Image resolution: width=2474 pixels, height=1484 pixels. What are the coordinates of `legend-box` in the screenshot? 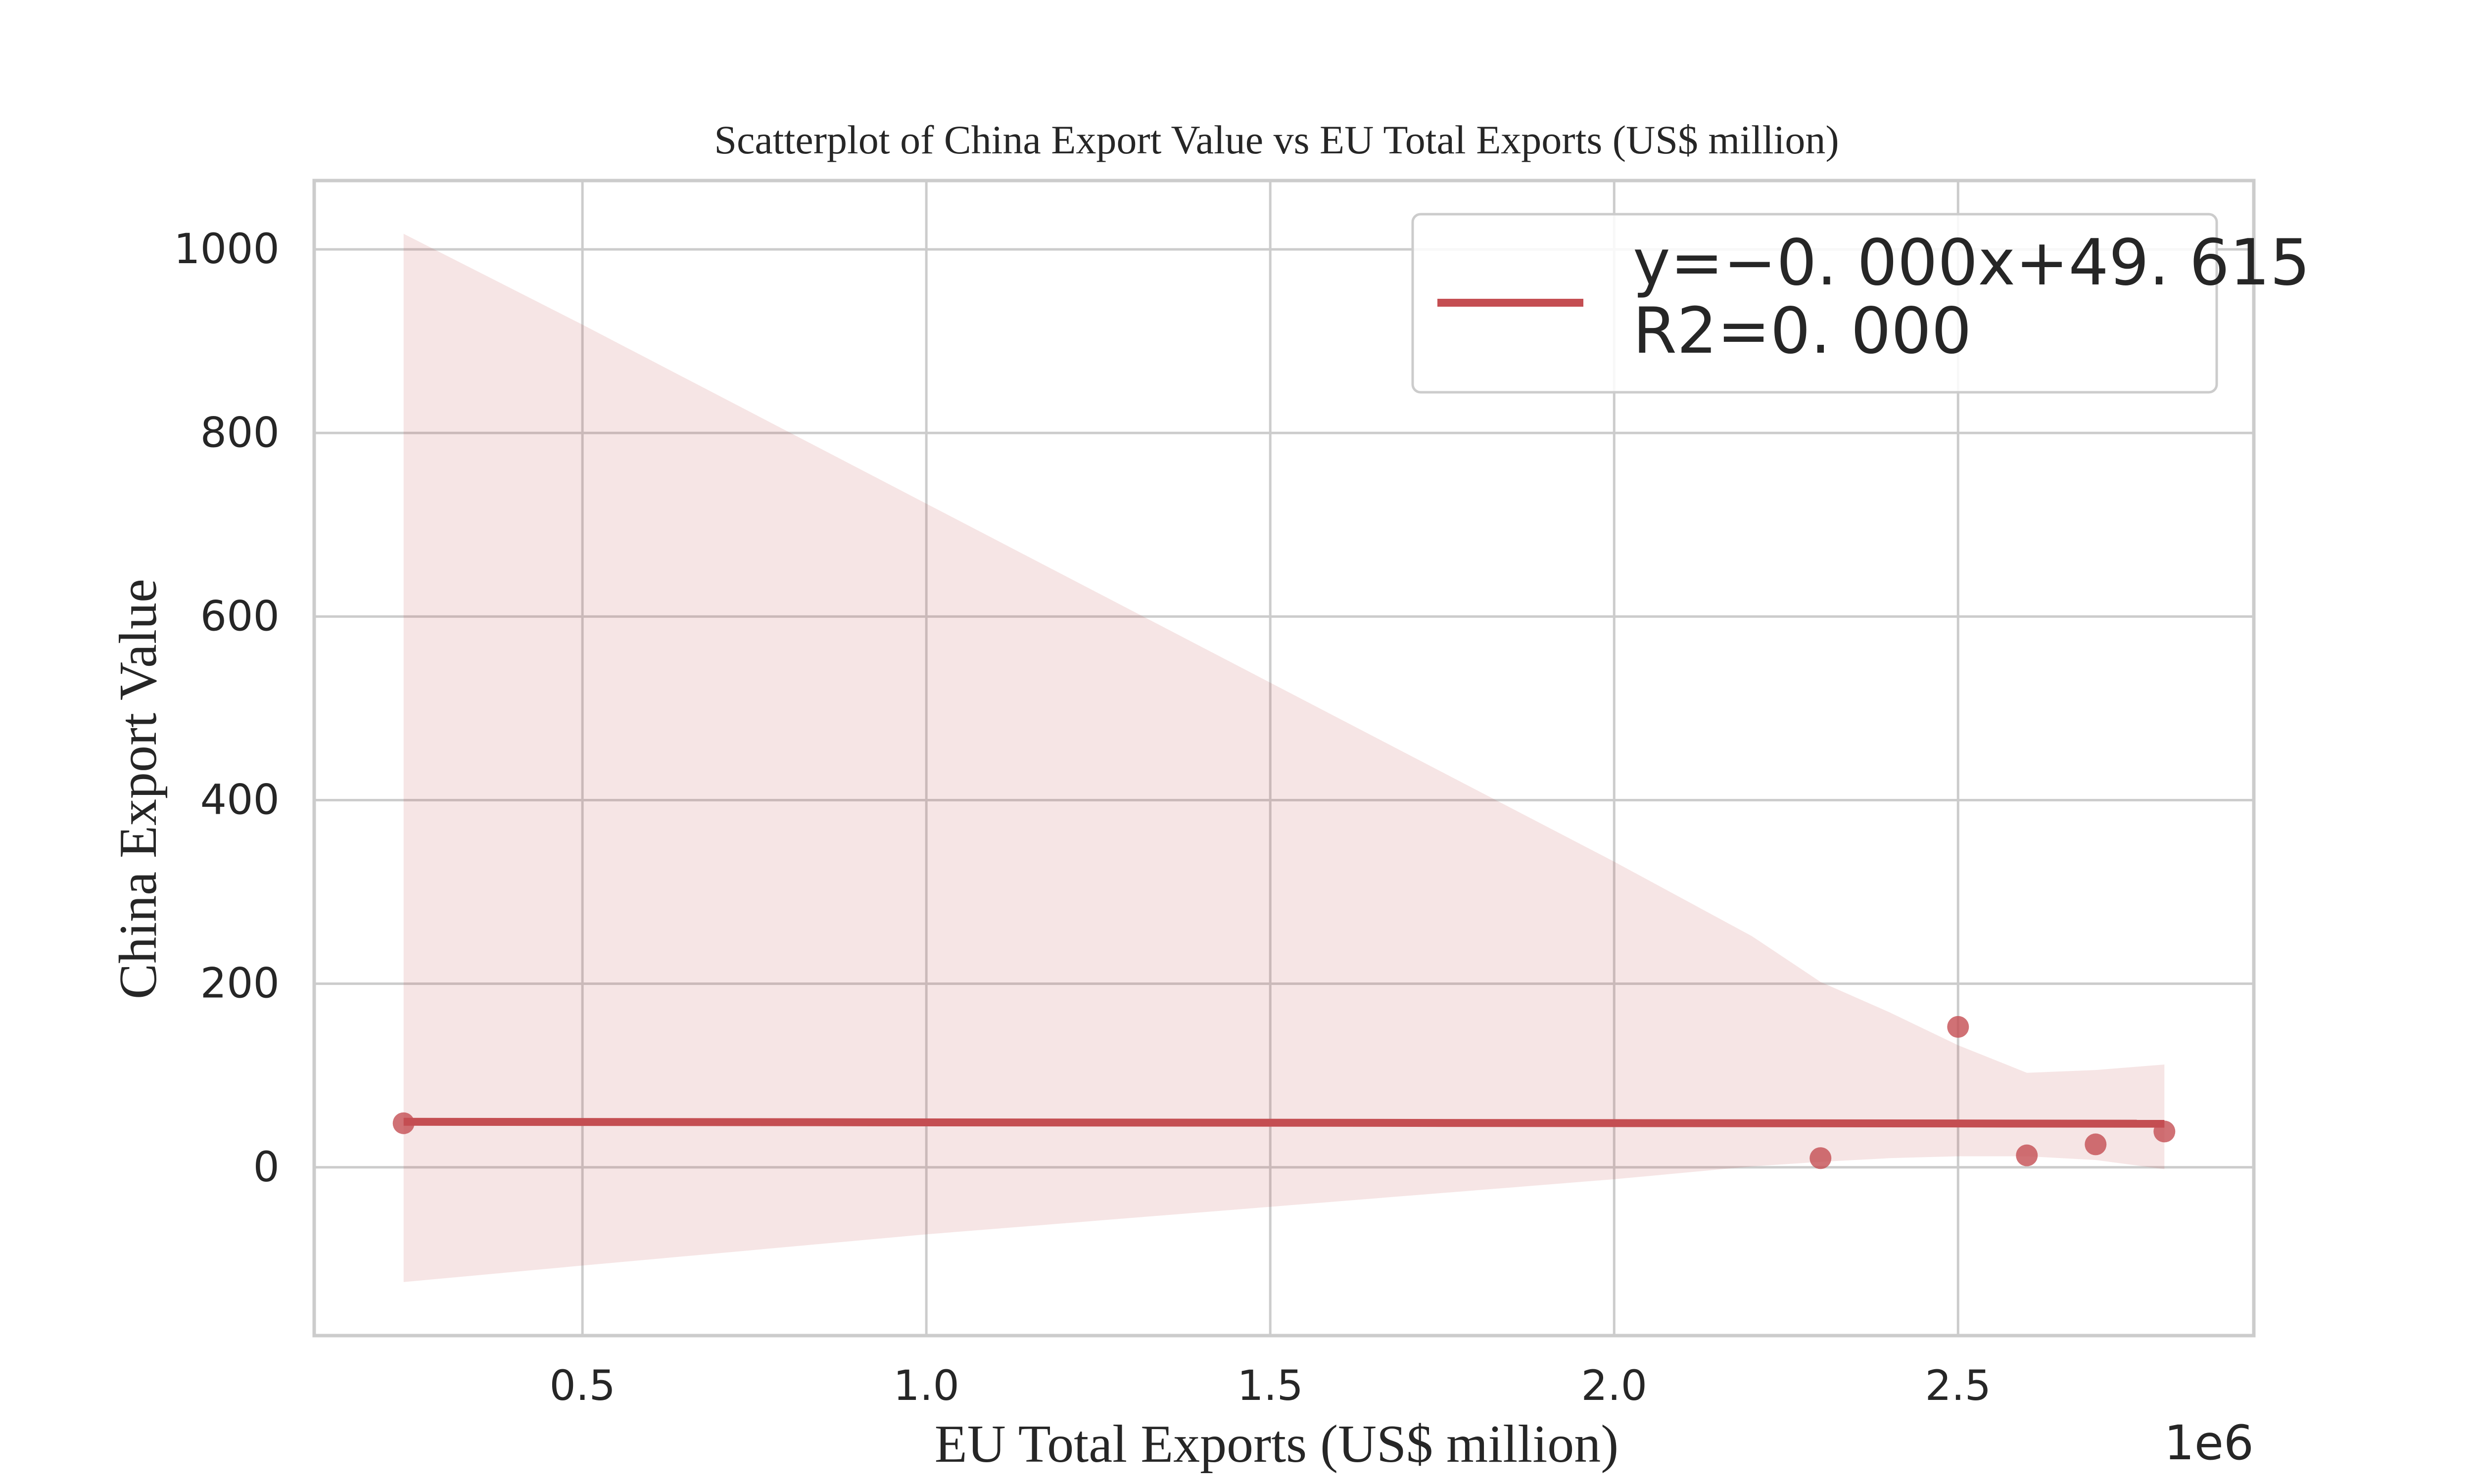 It's located at (1815, 303).